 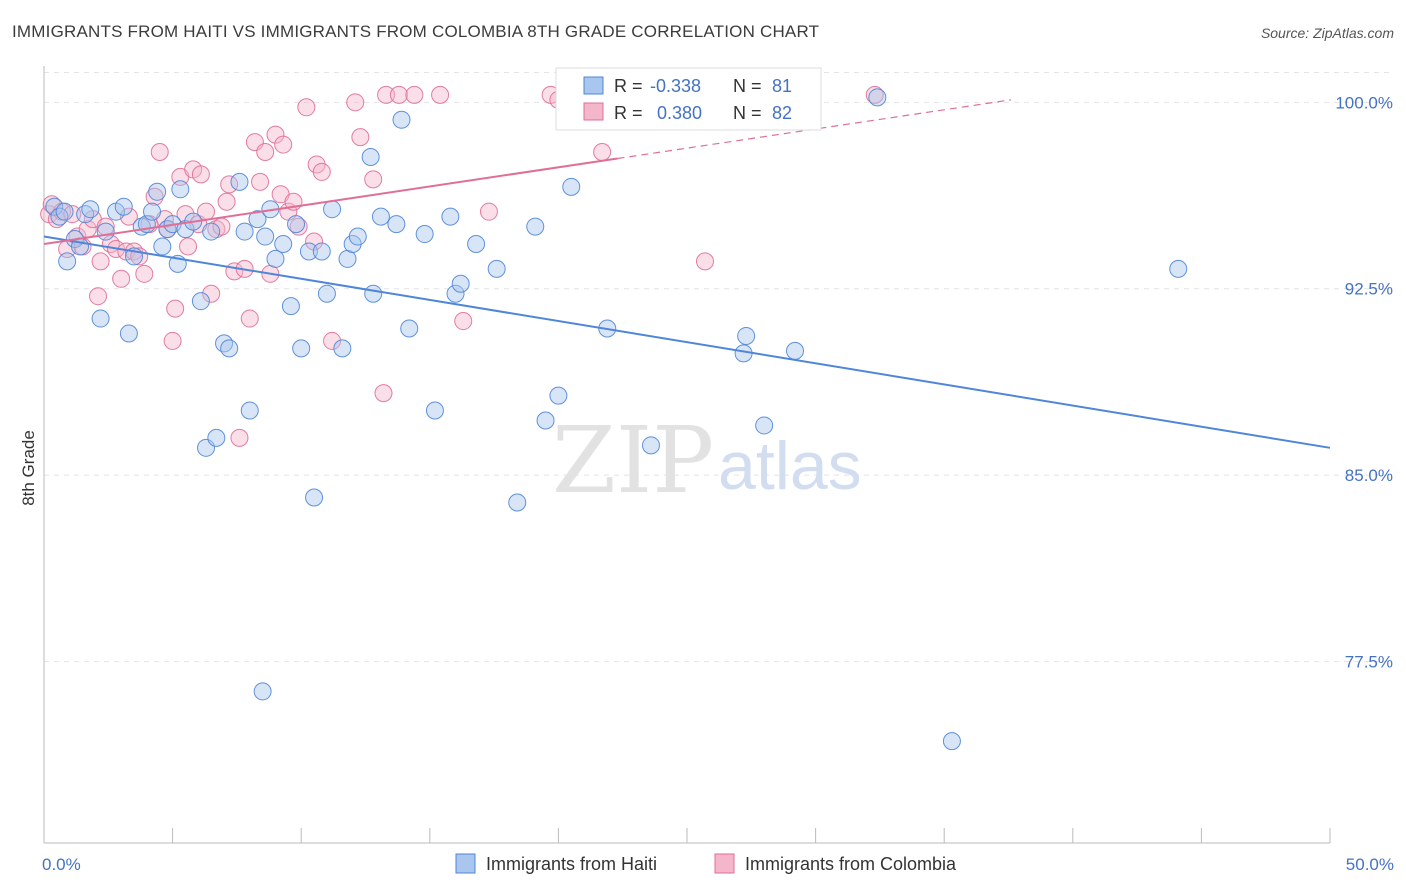 What do you see at coordinates (747, 86) in the screenshot?
I see `stats-haiti-n-label: N =` at bounding box center [747, 86].